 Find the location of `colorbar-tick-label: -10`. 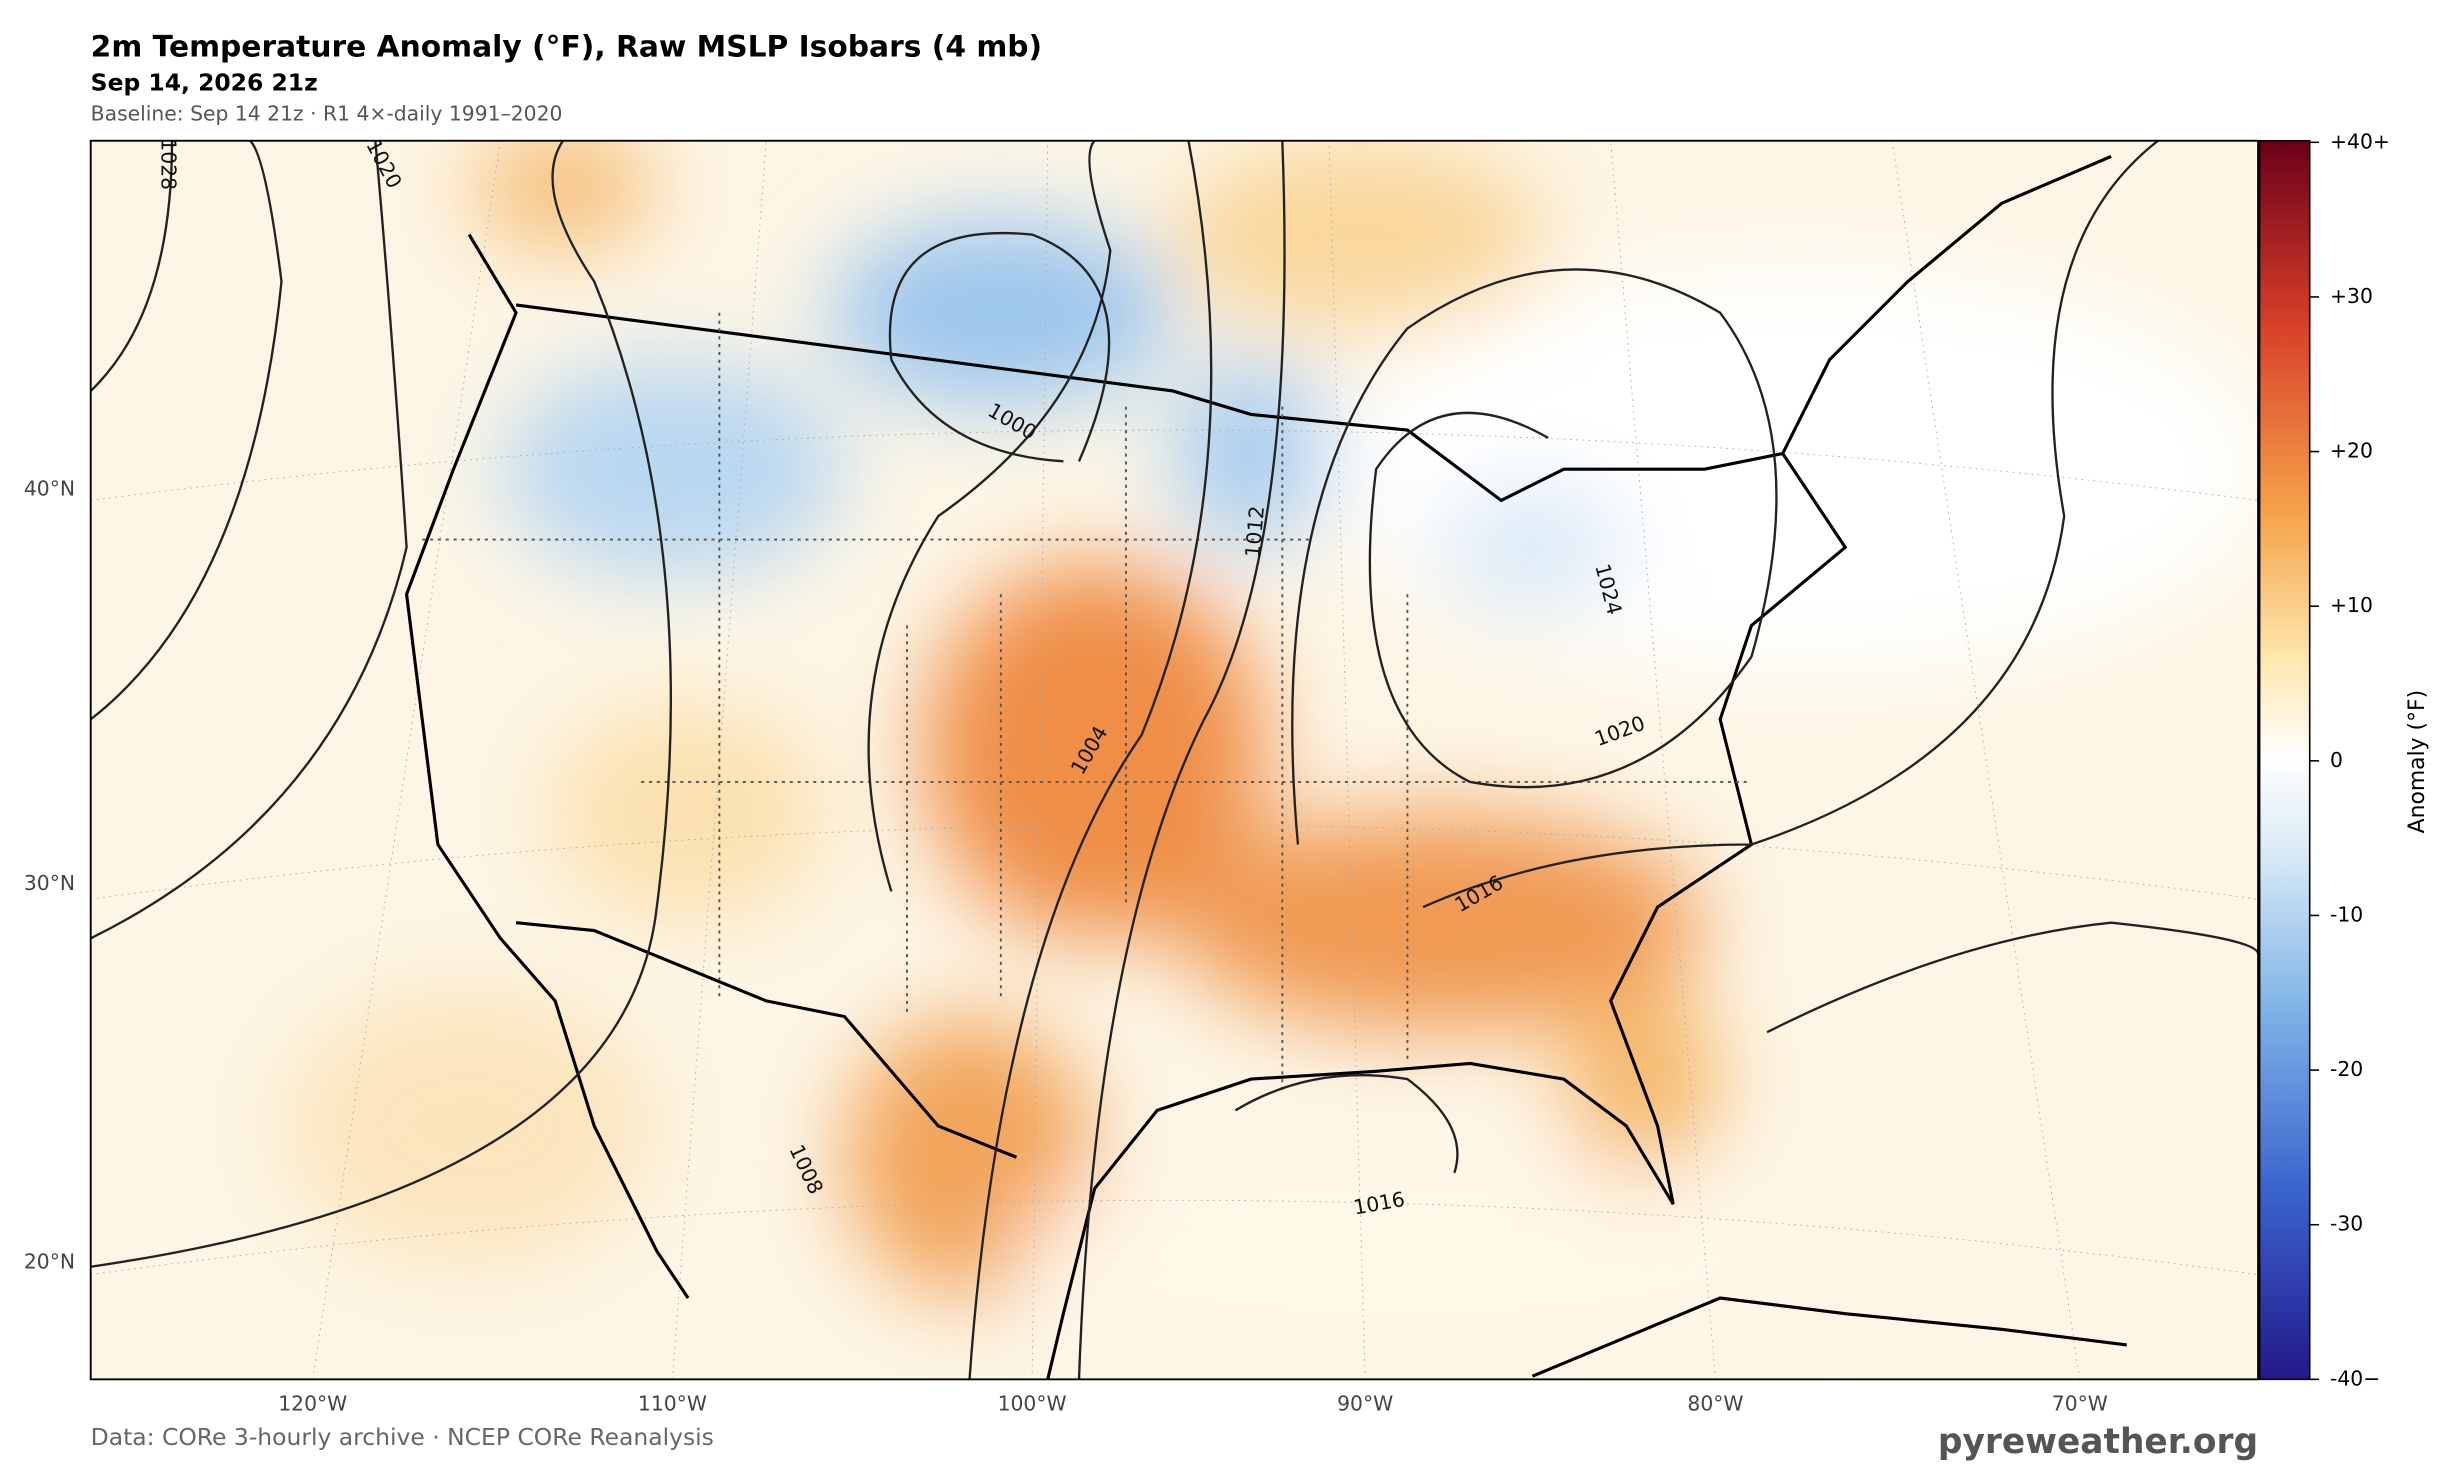

colorbar-tick-label: -10 is located at coordinates (2346, 914).